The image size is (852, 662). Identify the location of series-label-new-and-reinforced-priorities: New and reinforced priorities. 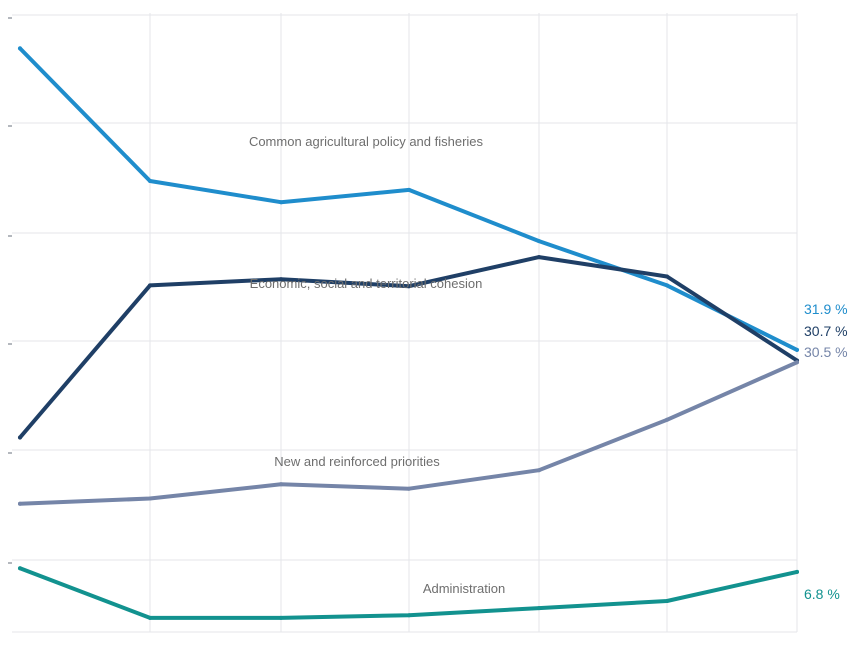
(357, 461).